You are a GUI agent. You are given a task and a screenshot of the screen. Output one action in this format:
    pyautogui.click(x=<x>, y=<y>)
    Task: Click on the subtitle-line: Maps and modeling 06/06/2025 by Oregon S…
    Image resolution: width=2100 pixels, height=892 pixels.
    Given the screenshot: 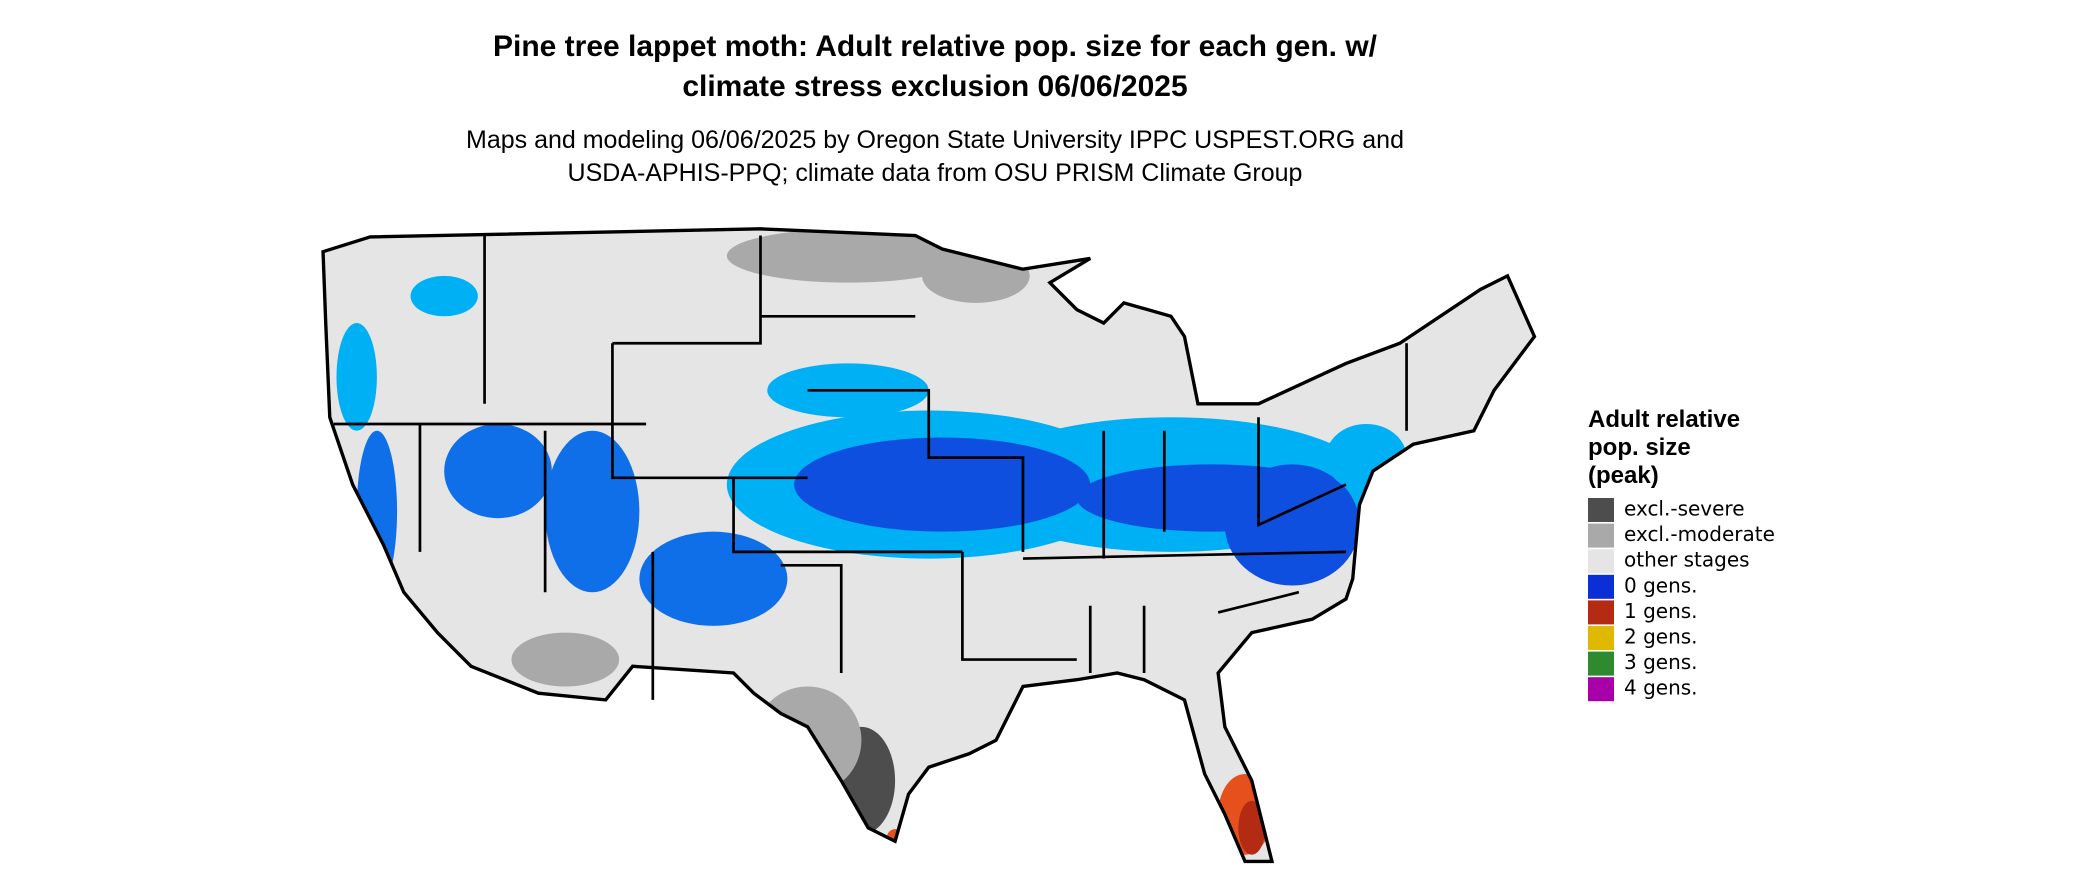 What is the action you would take?
    pyautogui.click(x=935, y=140)
    